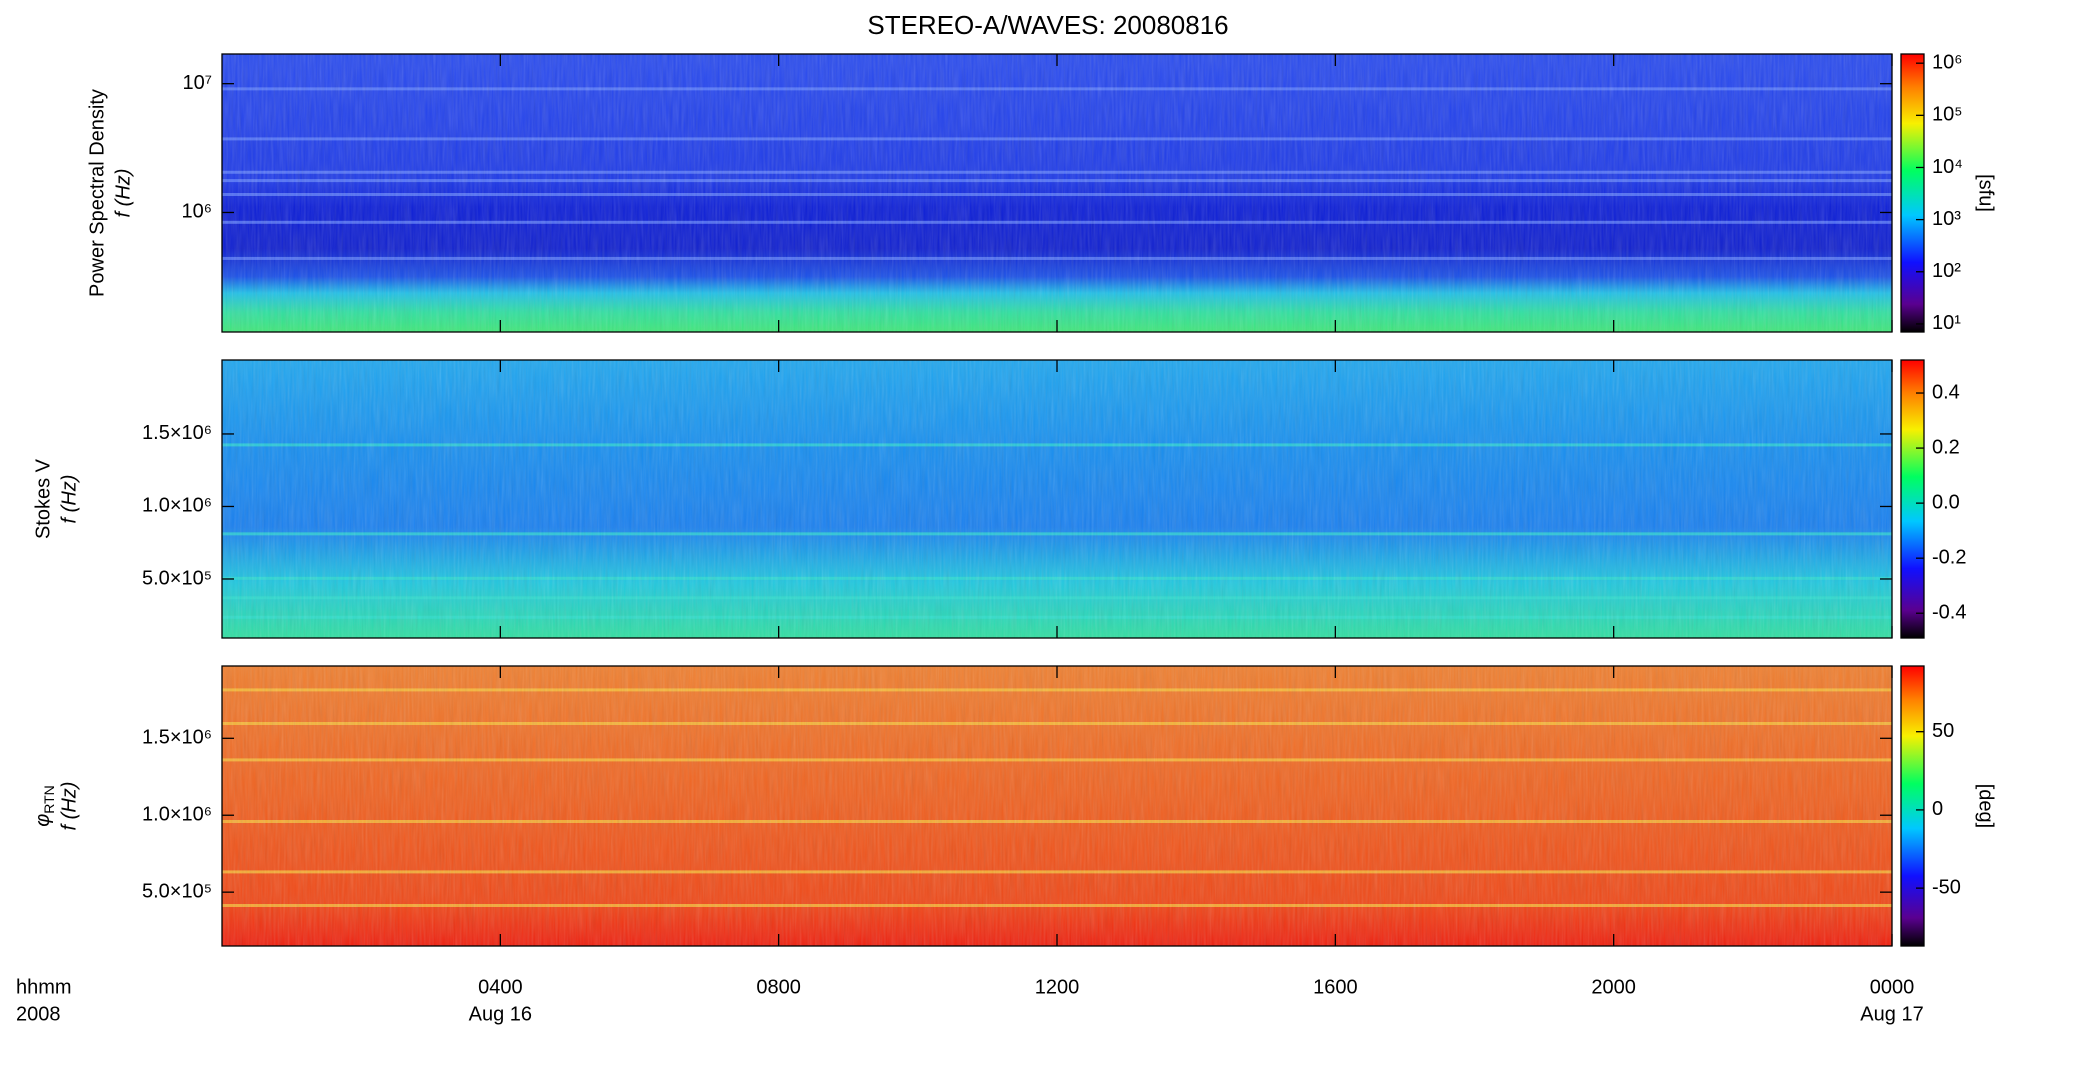 This screenshot has width=2096, height=1080. Describe the element at coordinates (1946, 887) in the screenshot. I see `colorbar-tick-label: -50` at that location.